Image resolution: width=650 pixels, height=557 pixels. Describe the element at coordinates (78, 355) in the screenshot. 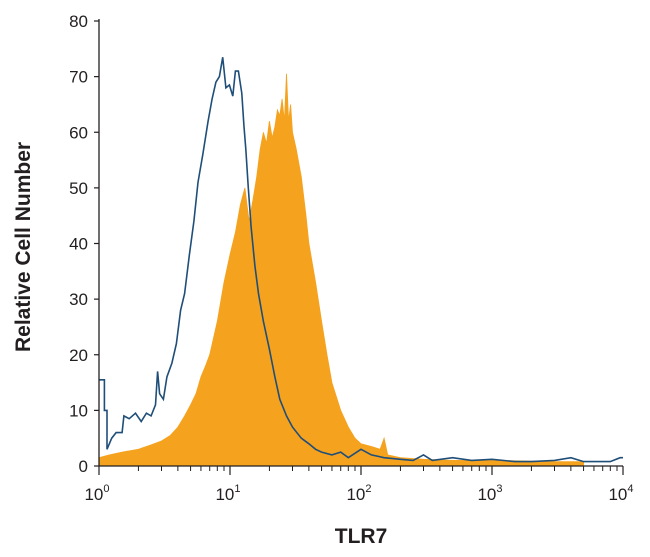

I see `y-tick-label: 20` at that location.